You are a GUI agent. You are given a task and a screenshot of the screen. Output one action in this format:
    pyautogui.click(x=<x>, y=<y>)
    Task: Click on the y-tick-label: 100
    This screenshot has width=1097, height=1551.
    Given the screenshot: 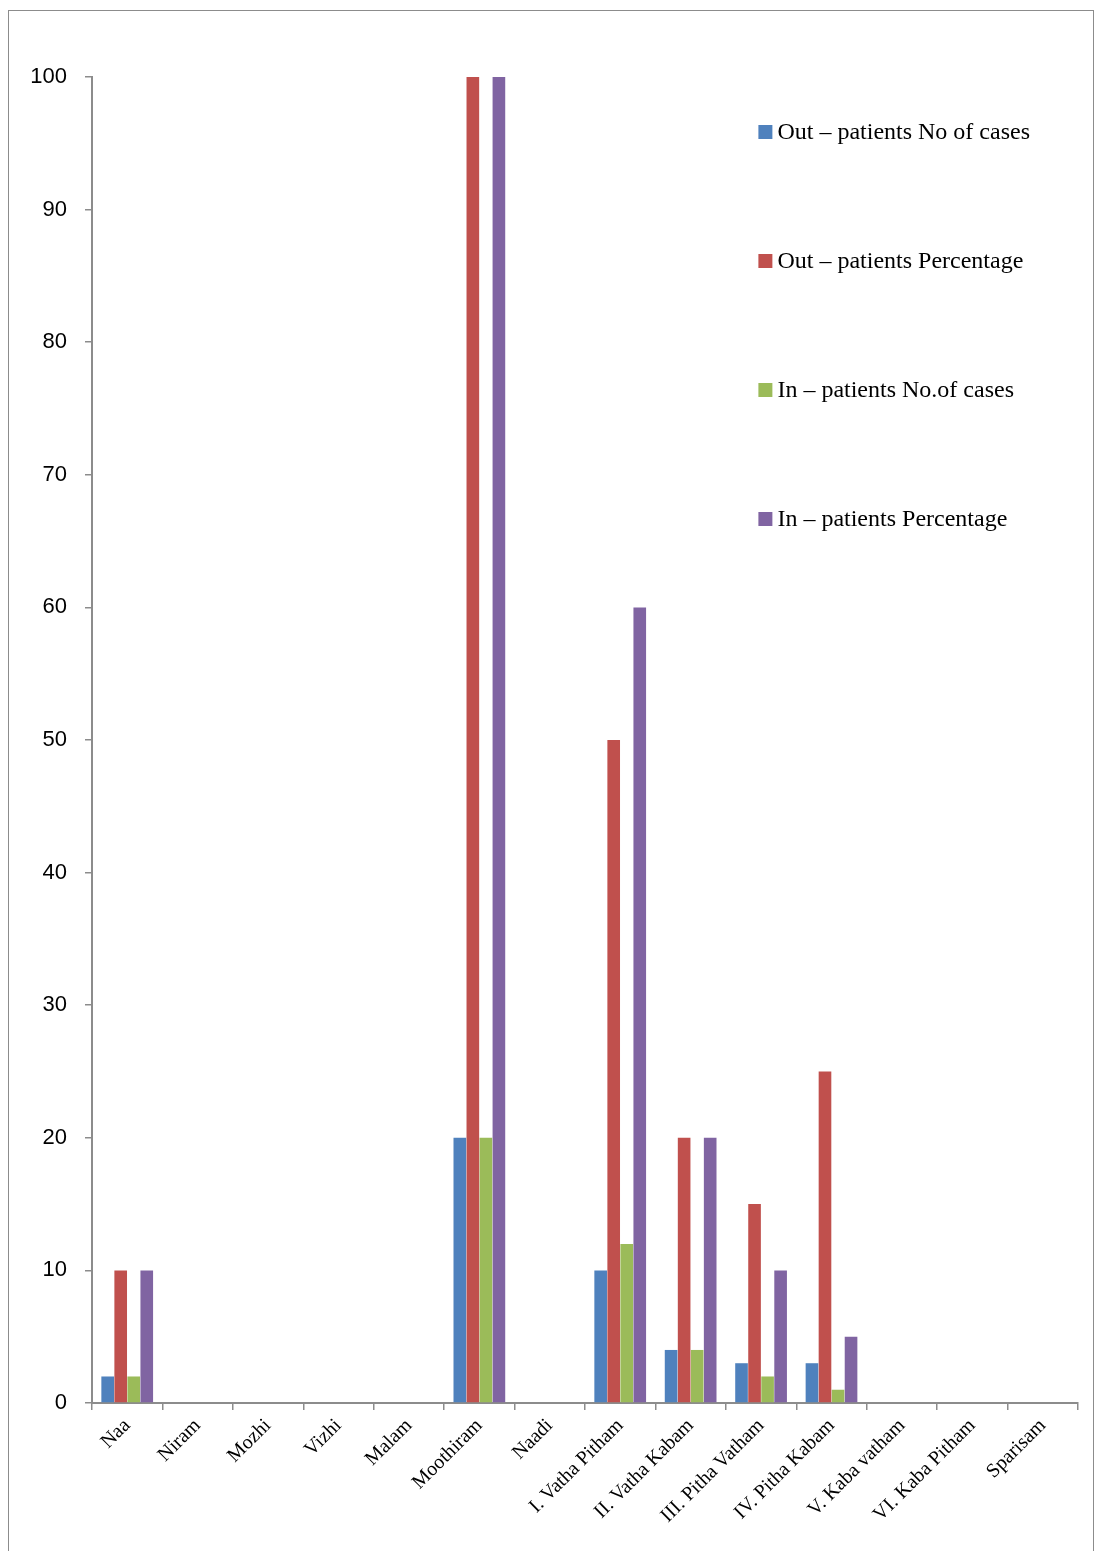 What is the action you would take?
    pyautogui.click(x=48, y=76)
    